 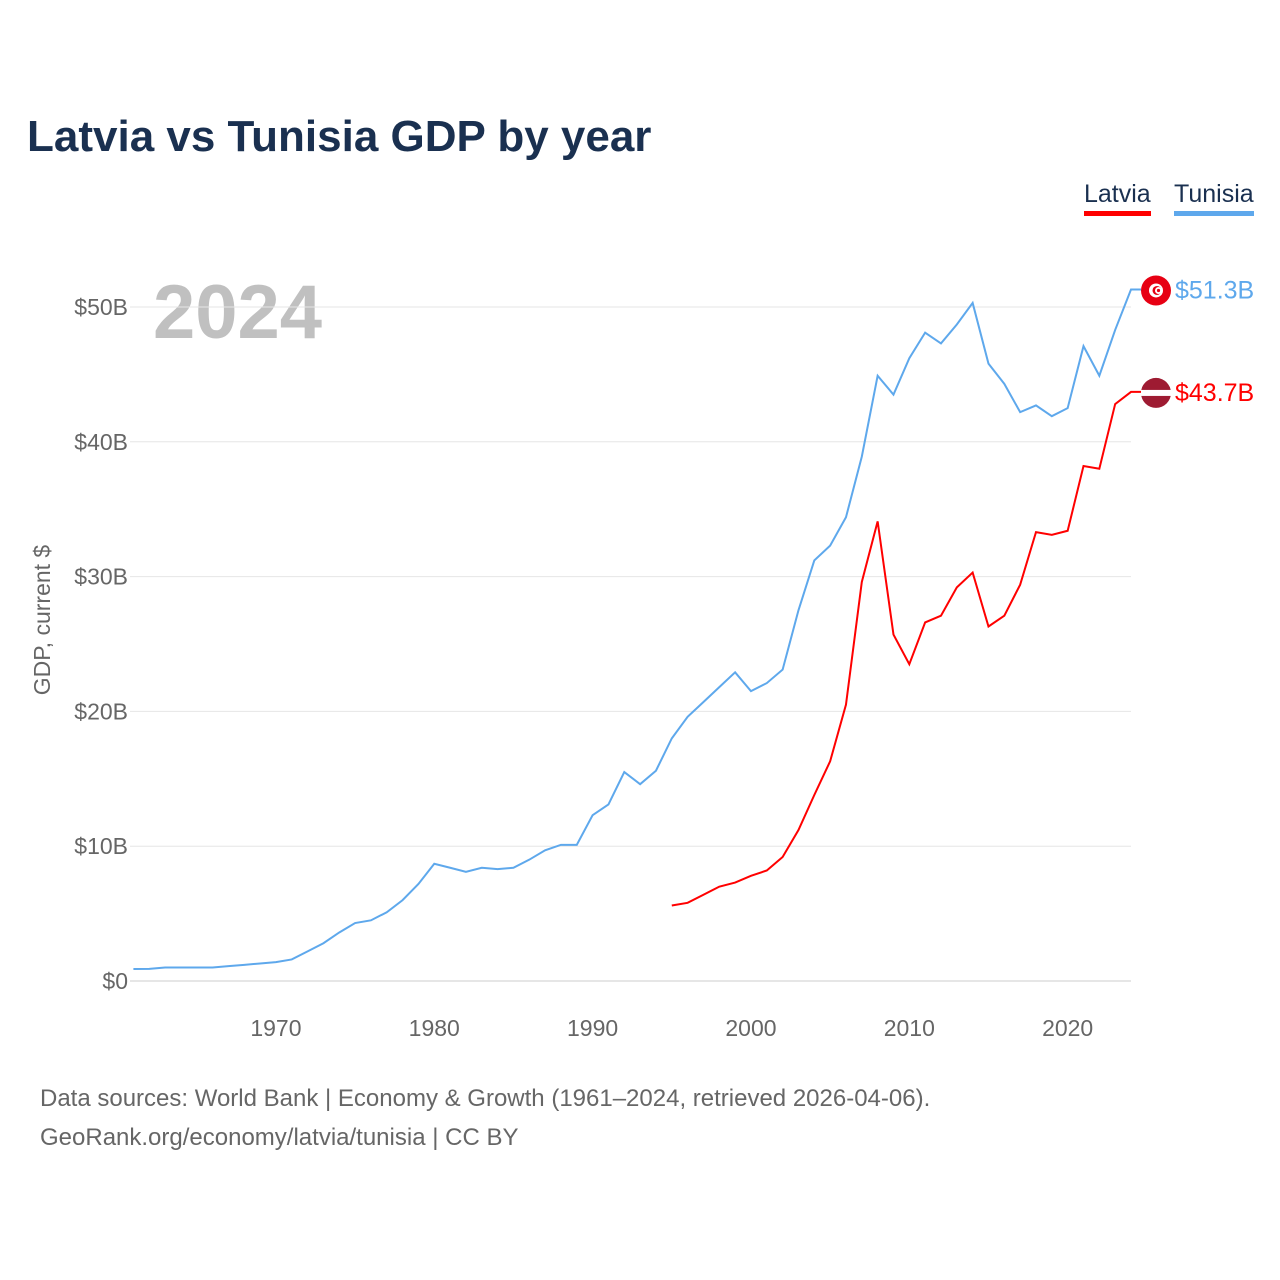 I want to click on x-tick-label: 1980, so click(x=434, y=1028).